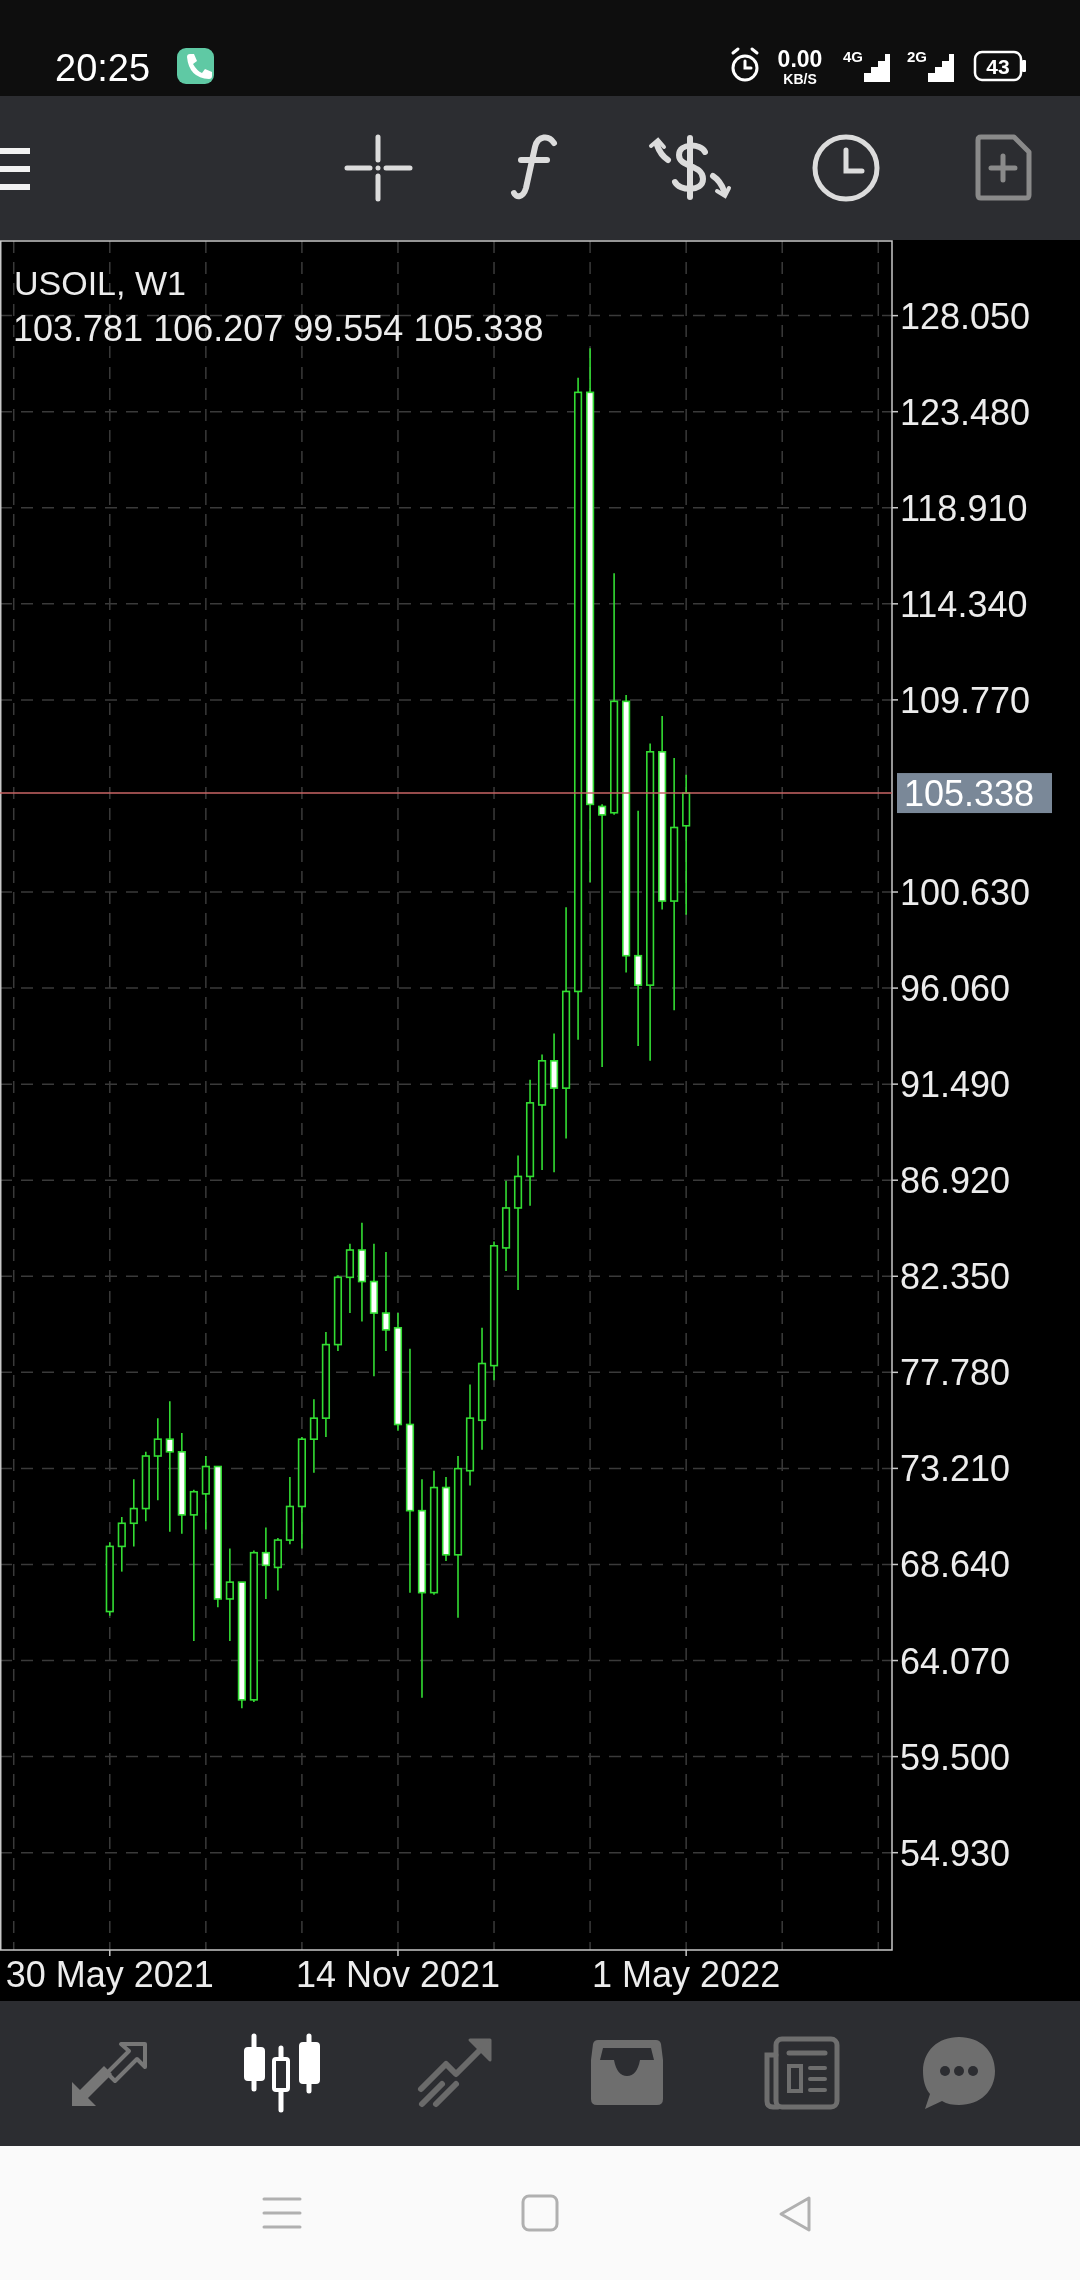 This screenshot has width=1080, height=2280. What do you see at coordinates (955, 988) in the screenshot?
I see `y-tick-label: 96.060` at bounding box center [955, 988].